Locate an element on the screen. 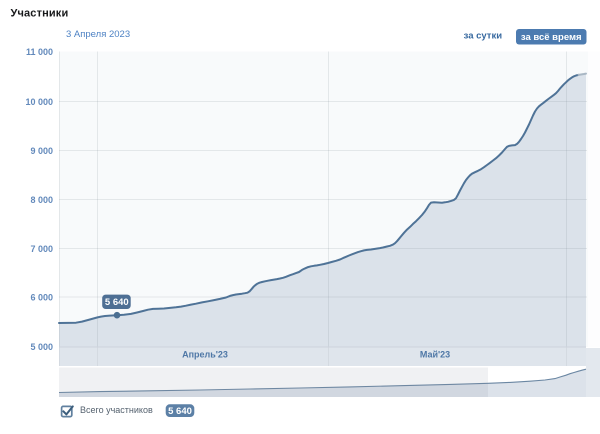 The image size is (600, 434). svg-text: Участники is located at coordinates (40, 14).